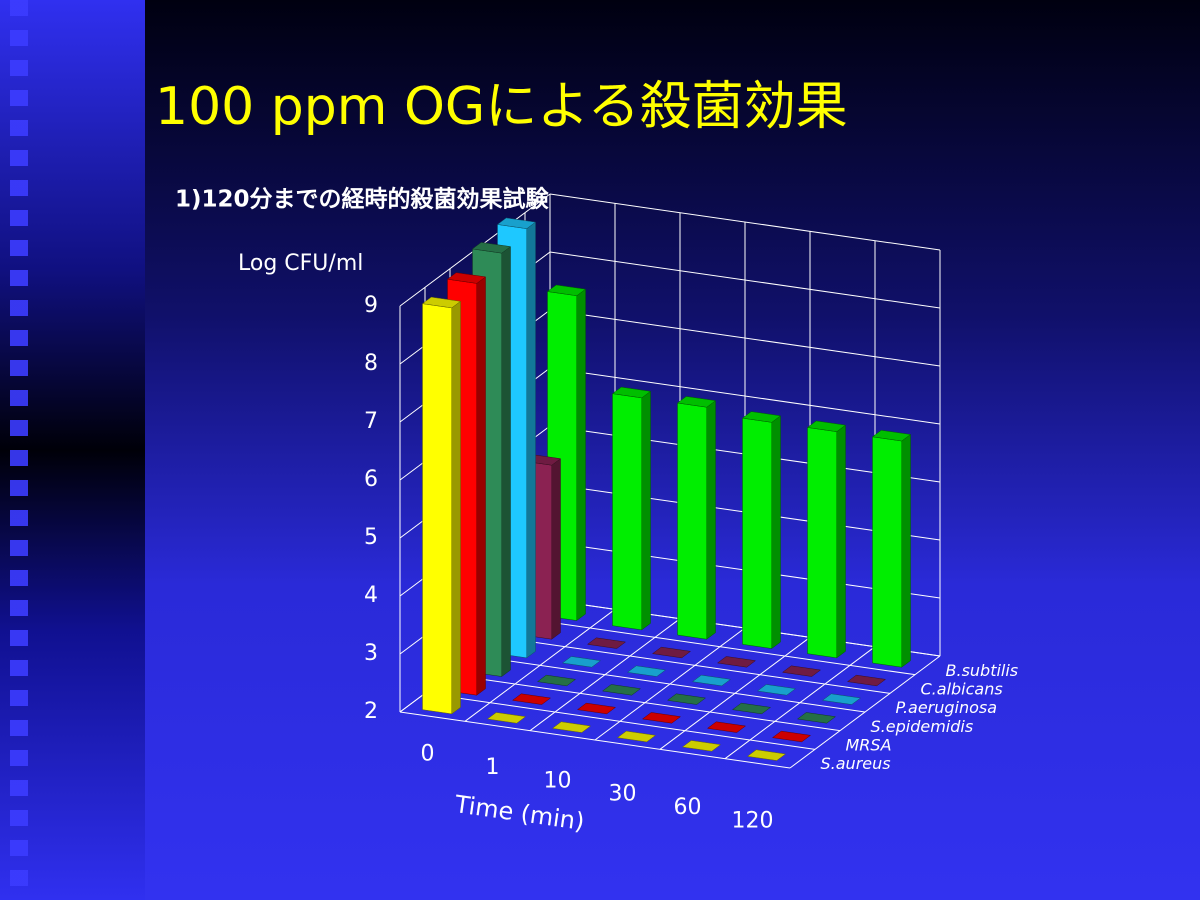 This screenshot has height=900, width=1200. What do you see at coordinates (519, 813) in the screenshot?
I see `x-axis-label: Time (min)` at bounding box center [519, 813].